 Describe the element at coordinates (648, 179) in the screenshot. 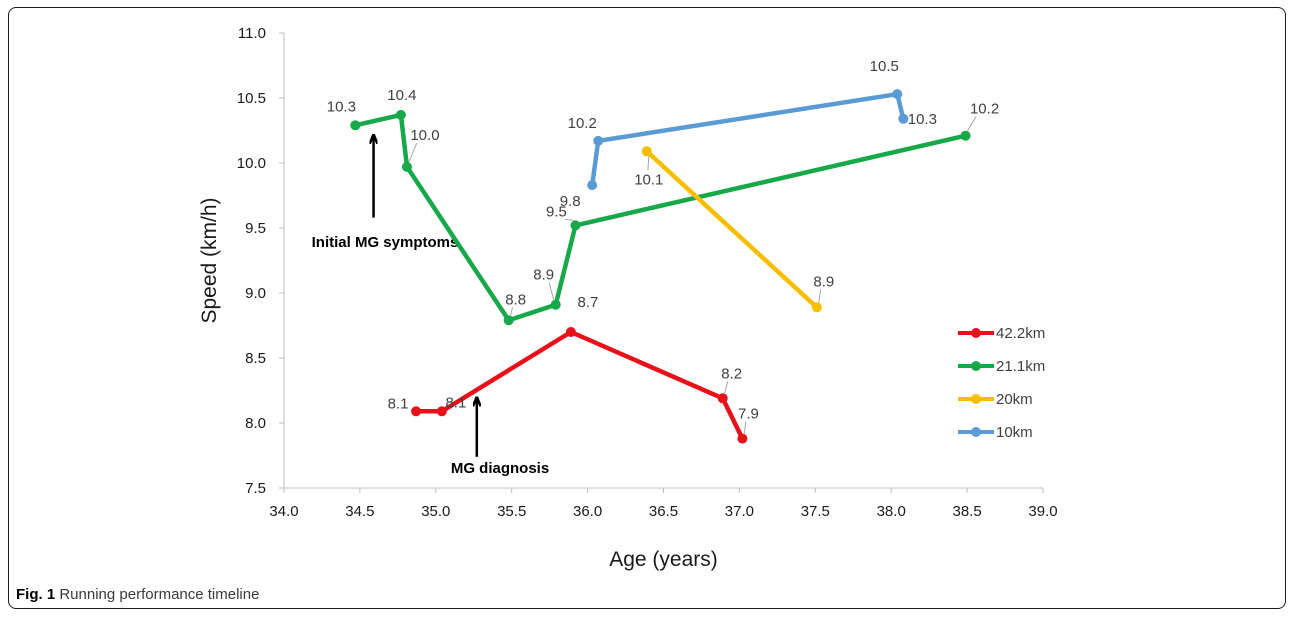

I see `data-label: 10.1` at that location.